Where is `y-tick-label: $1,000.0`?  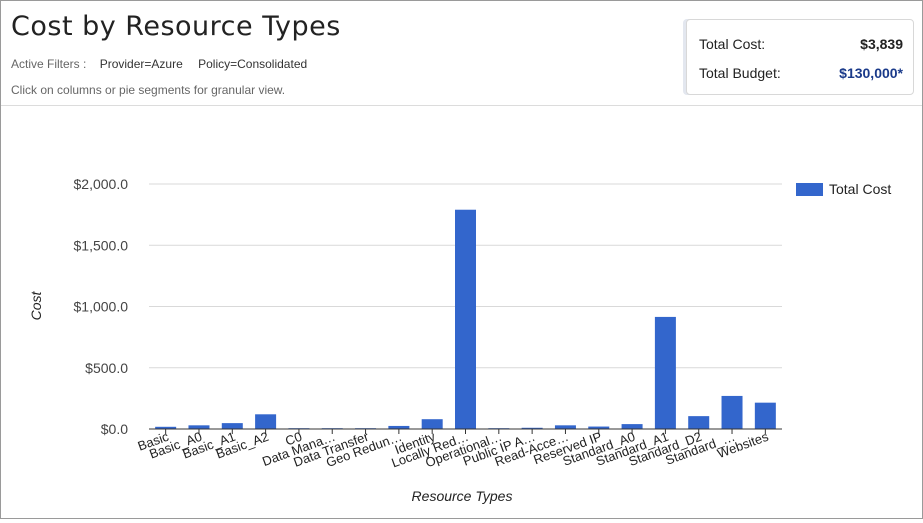
y-tick-label: $1,000.0 is located at coordinates (101, 307).